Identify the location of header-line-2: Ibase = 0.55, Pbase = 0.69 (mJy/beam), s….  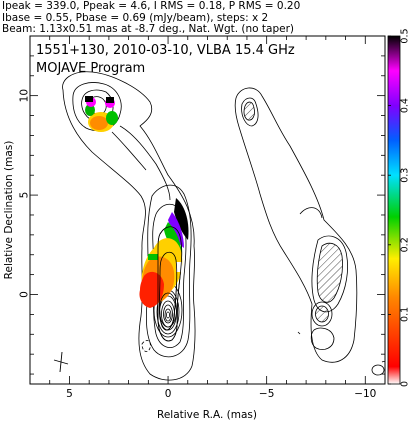
(135, 18).